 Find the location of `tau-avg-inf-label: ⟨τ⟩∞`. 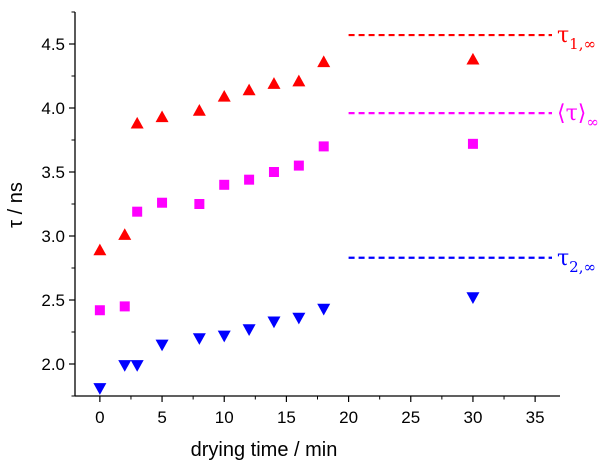

tau-avg-inf-label: ⟨τ⟩∞ is located at coordinates (578, 116).